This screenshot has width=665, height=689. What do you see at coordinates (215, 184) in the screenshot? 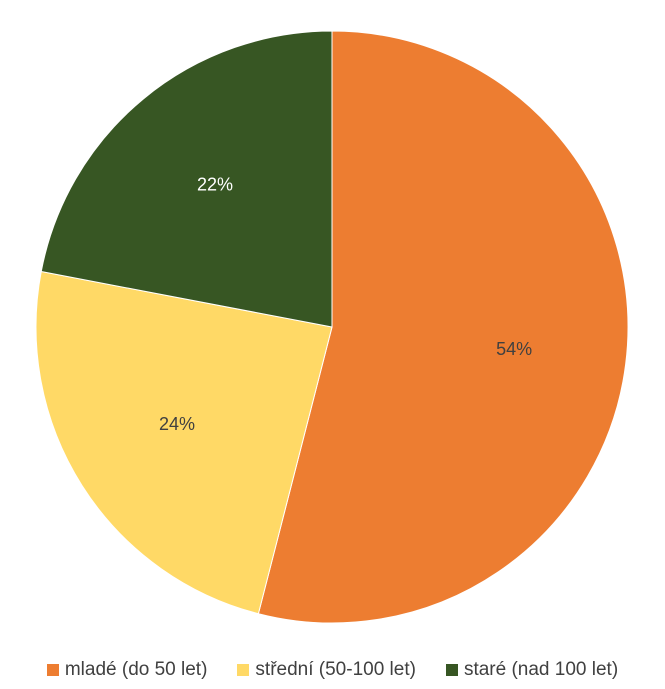
I see `pie-data-label-2: 22%` at bounding box center [215, 184].